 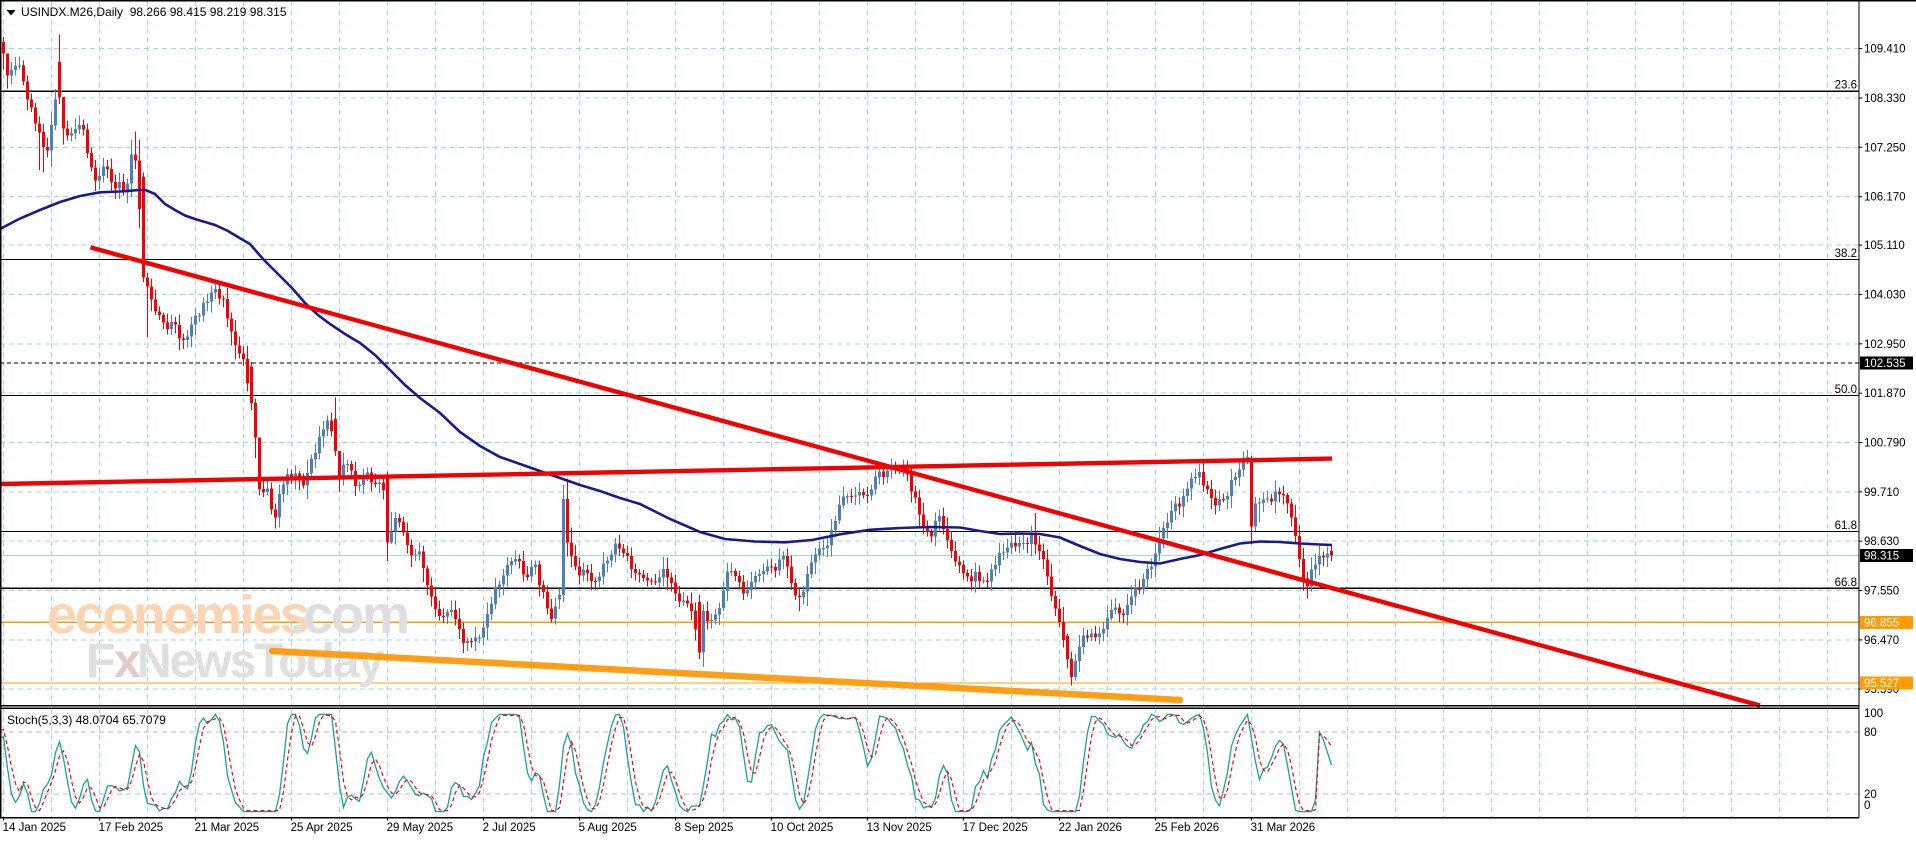 I want to click on svg-text: 31 Mar 2026, so click(x=1283, y=828).